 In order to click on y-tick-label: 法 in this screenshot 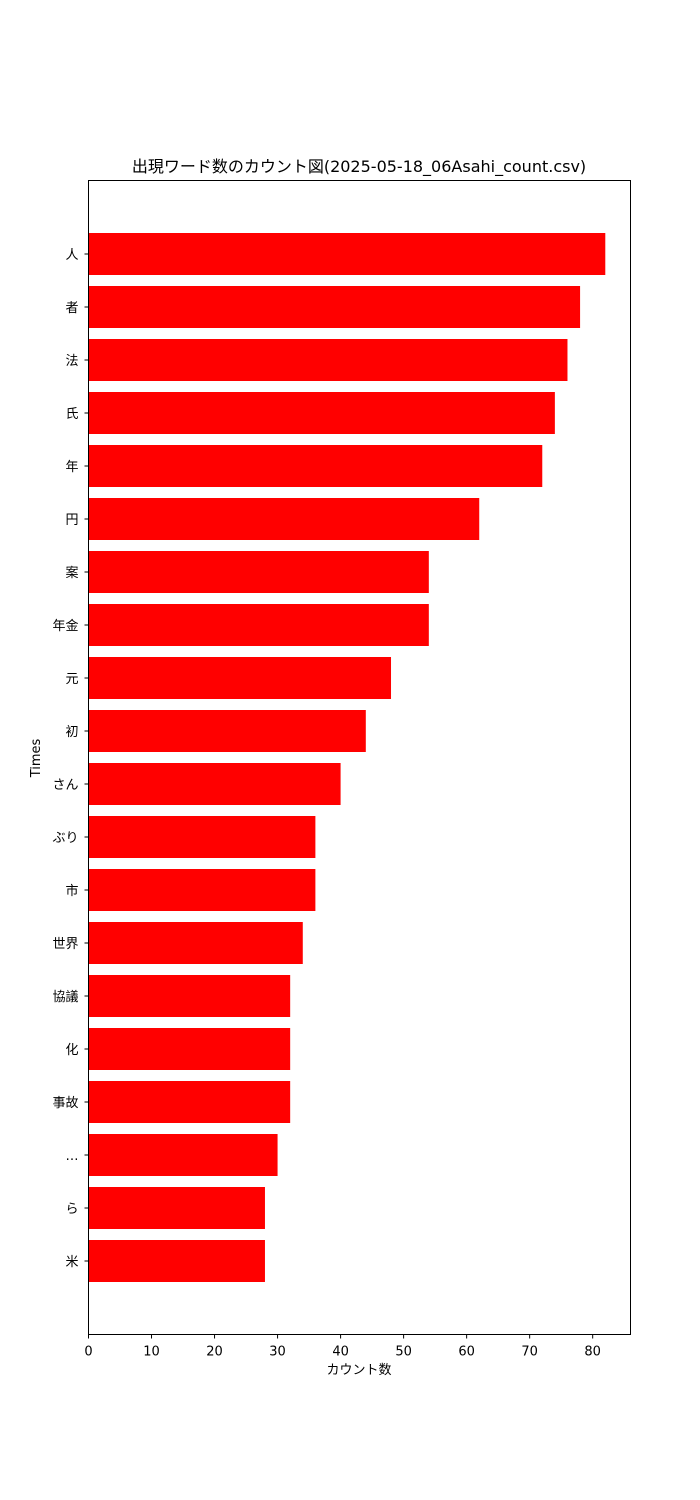, I will do `click(71, 361)`.